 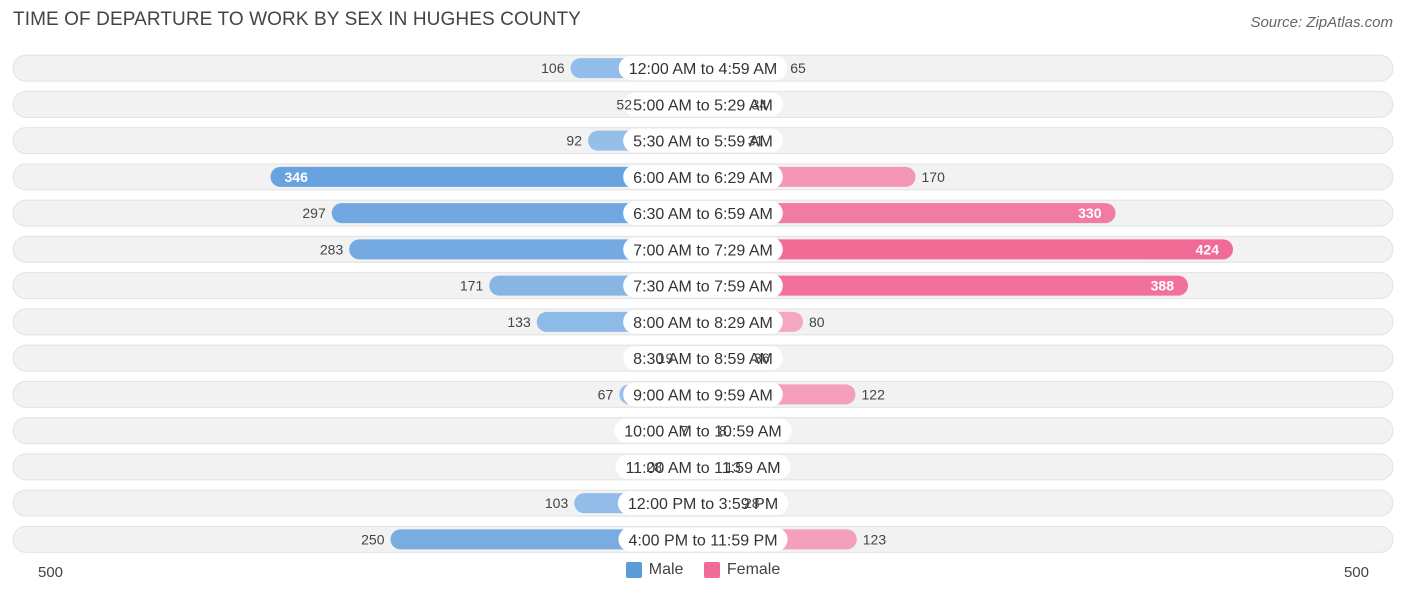 I want to click on female-swatch-icon, so click(x=711, y=570).